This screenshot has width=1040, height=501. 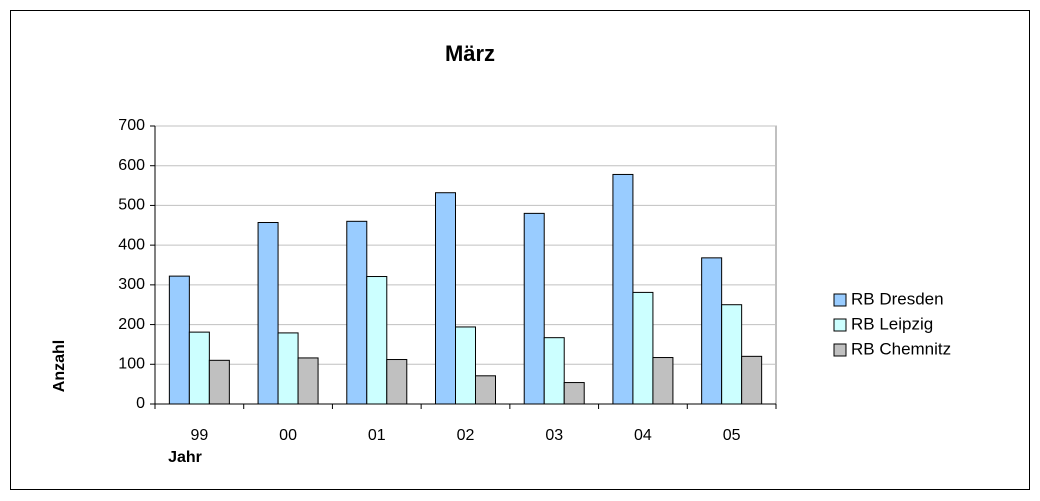 I want to click on legend-label: RB Leipzig, so click(x=892, y=323).